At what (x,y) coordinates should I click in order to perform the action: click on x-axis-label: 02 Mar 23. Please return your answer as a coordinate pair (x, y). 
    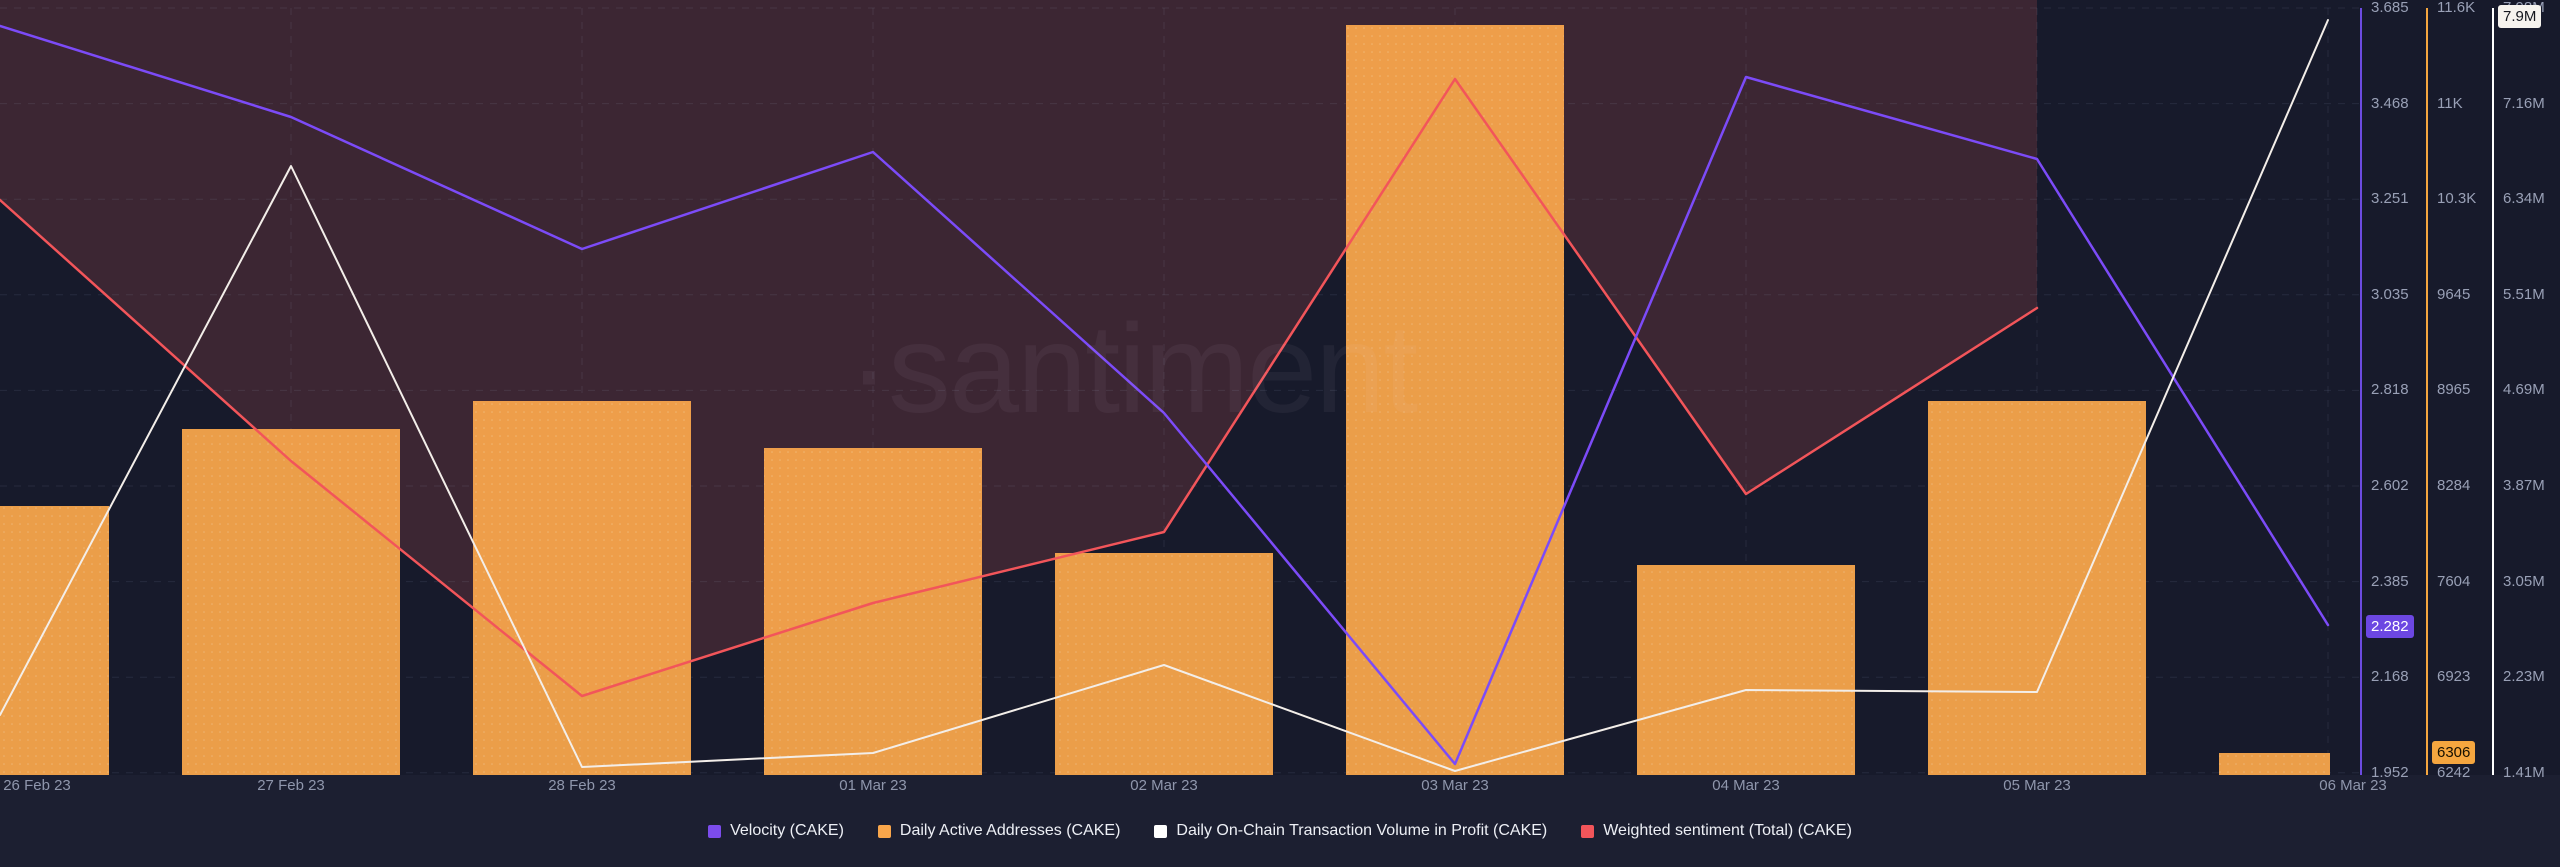
    Looking at the image, I should click on (1164, 785).